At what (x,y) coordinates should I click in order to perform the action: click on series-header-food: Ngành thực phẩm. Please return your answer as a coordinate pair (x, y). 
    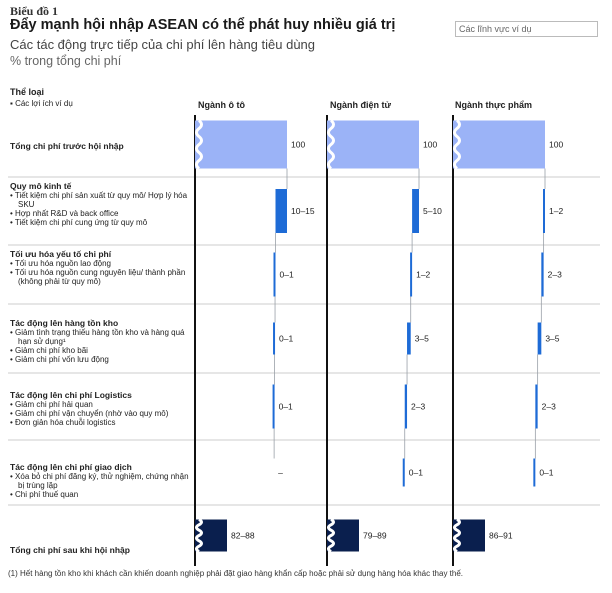
    Looking at the image, I should click on (494, 105).